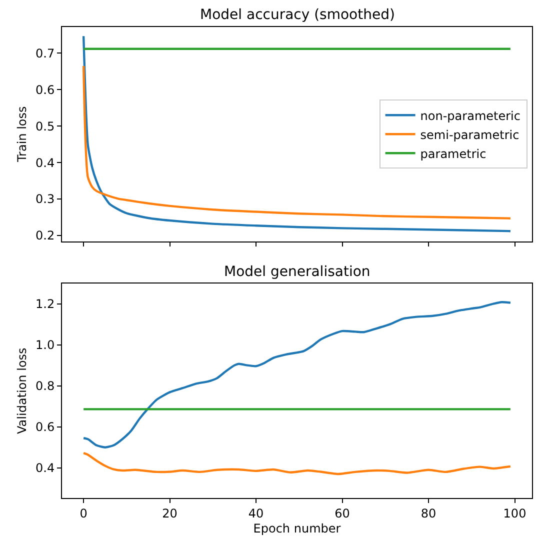  What do you see at coordinates (256, 513) in the screenshot?
I see `x-tick-label: 40` at bounding box center [256, 513].